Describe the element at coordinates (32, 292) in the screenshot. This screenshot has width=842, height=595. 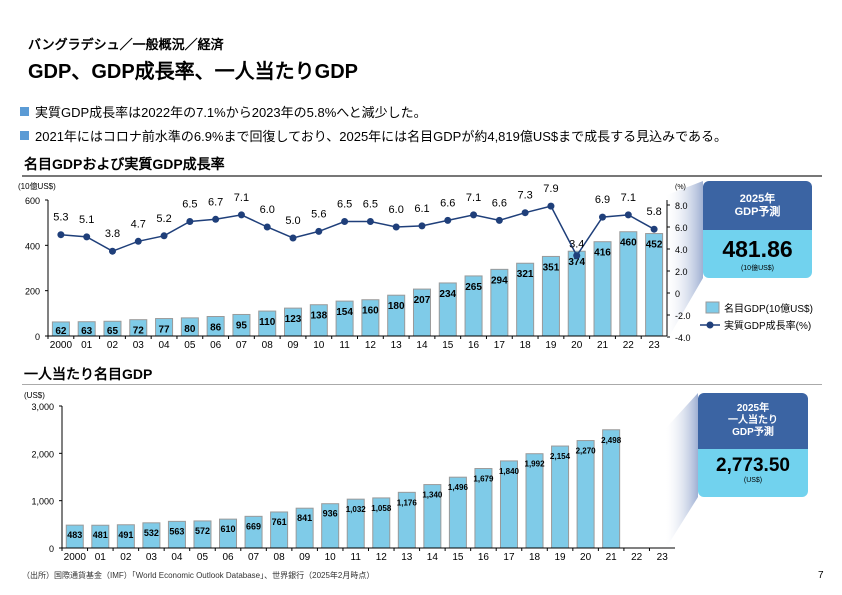
I see `left-tick-label: 200` at that location.